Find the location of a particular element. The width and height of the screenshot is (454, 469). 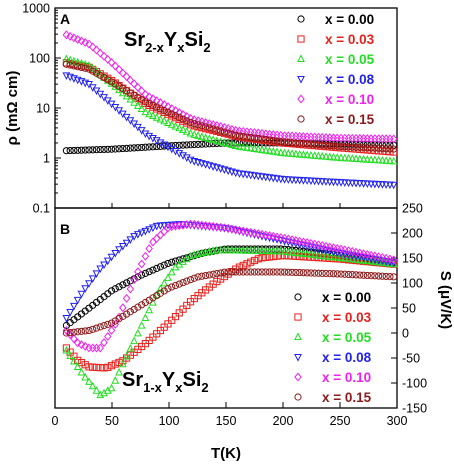

panel-b-ytick-label: 150 is located at coordinates (412, 259).